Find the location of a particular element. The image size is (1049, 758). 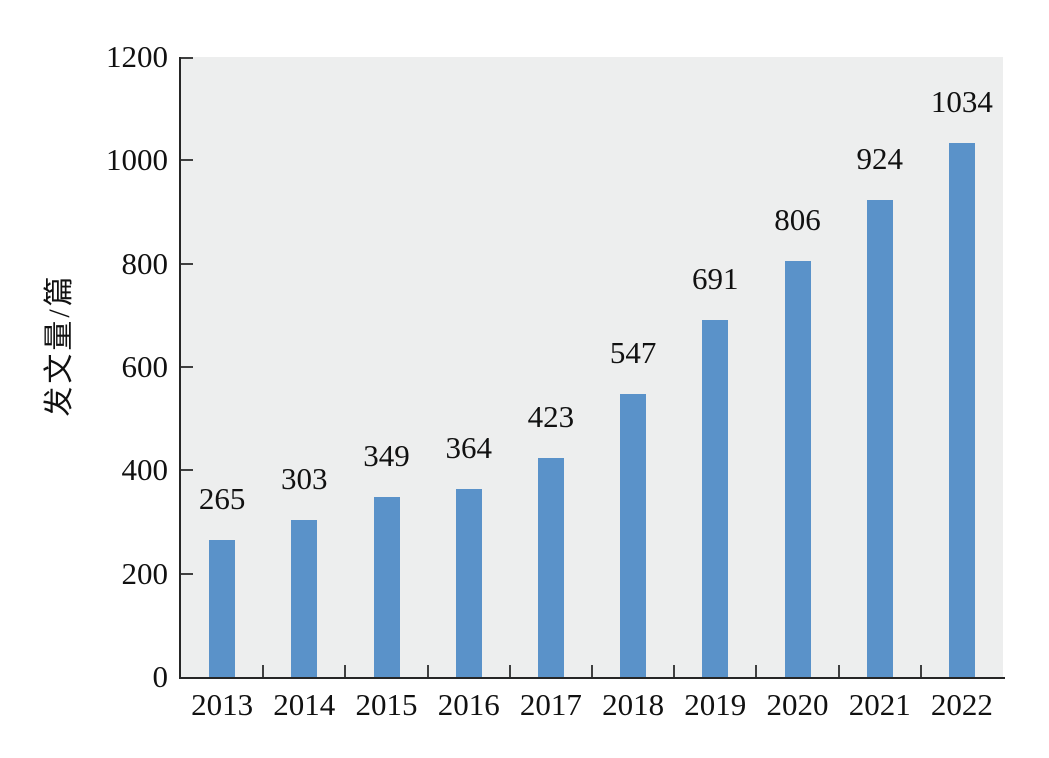

y-tick-label: 1000 is located at coordinates (137, 160).